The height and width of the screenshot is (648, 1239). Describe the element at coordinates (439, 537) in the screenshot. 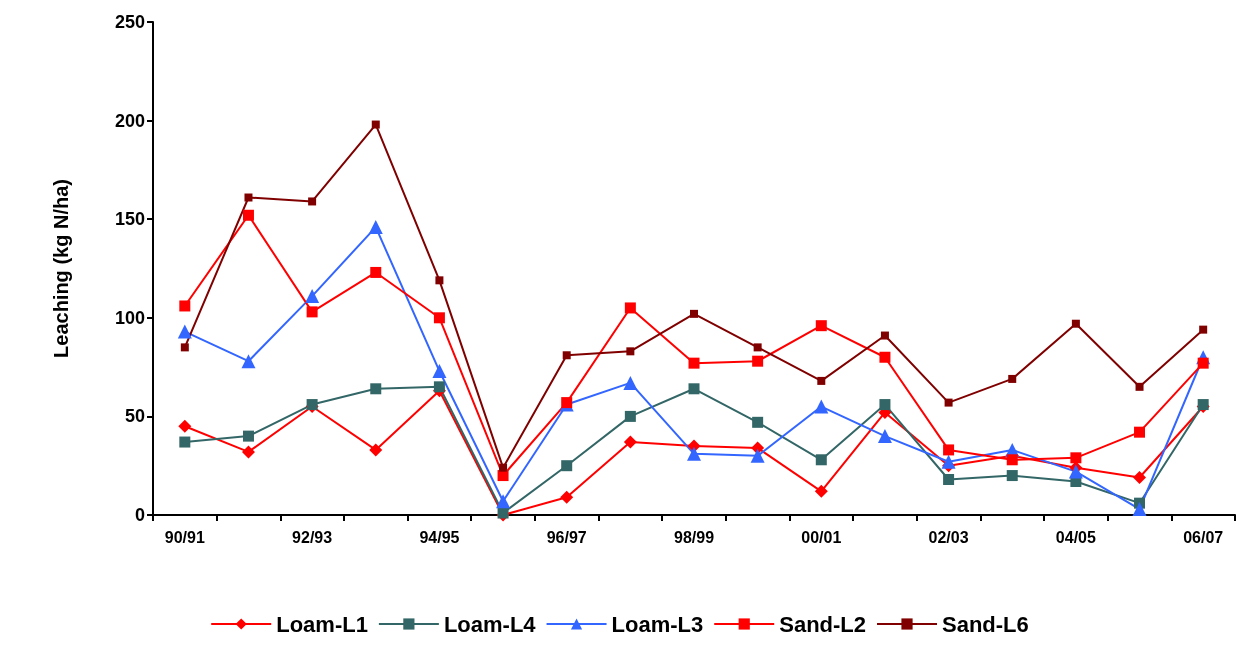

I see `x-tick-label: 94/95` at that location.